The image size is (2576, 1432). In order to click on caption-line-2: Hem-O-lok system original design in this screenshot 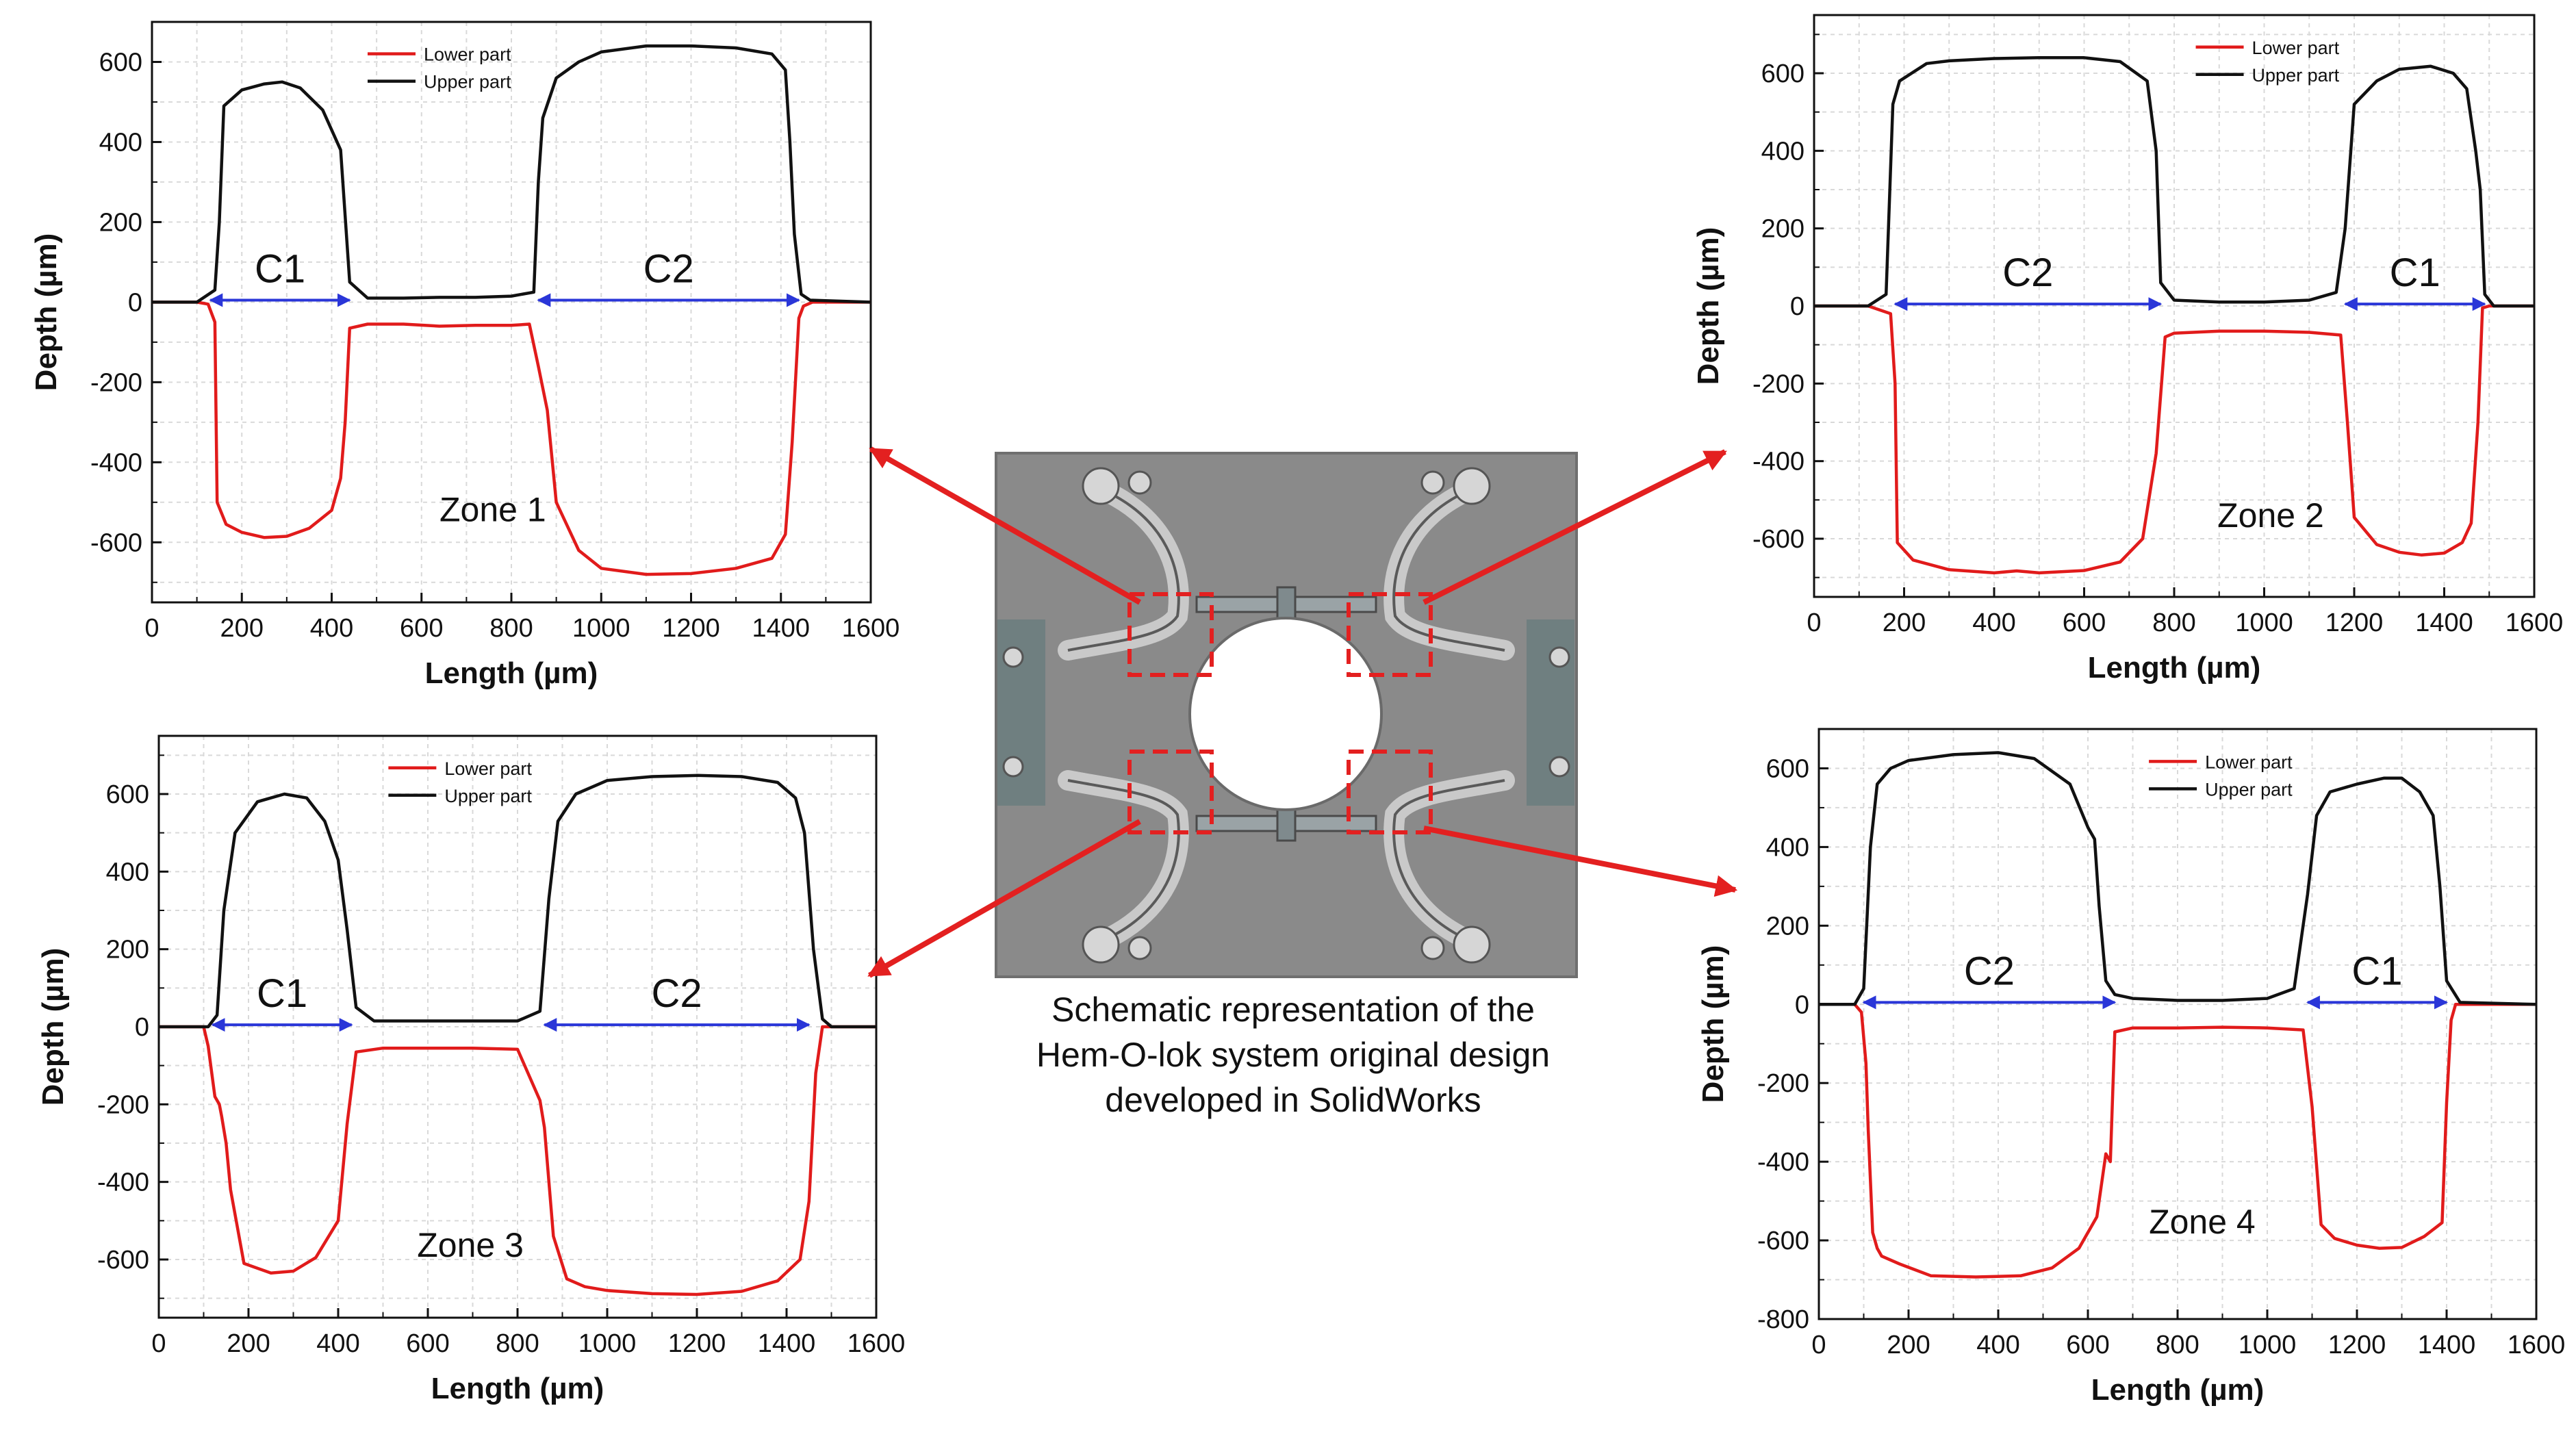, I will do `click(1293, 1055)`.